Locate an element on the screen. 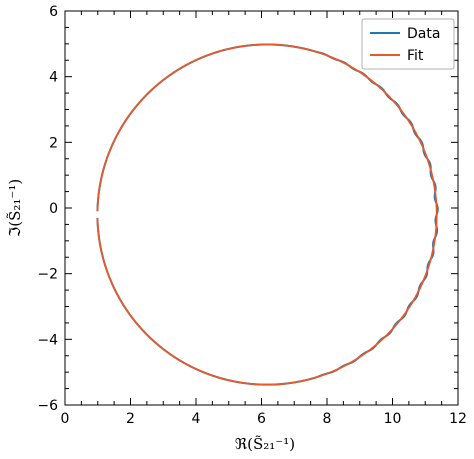 The height and width of the screenshot is (459, 474). legend-box is located at coordinates (408, 44).